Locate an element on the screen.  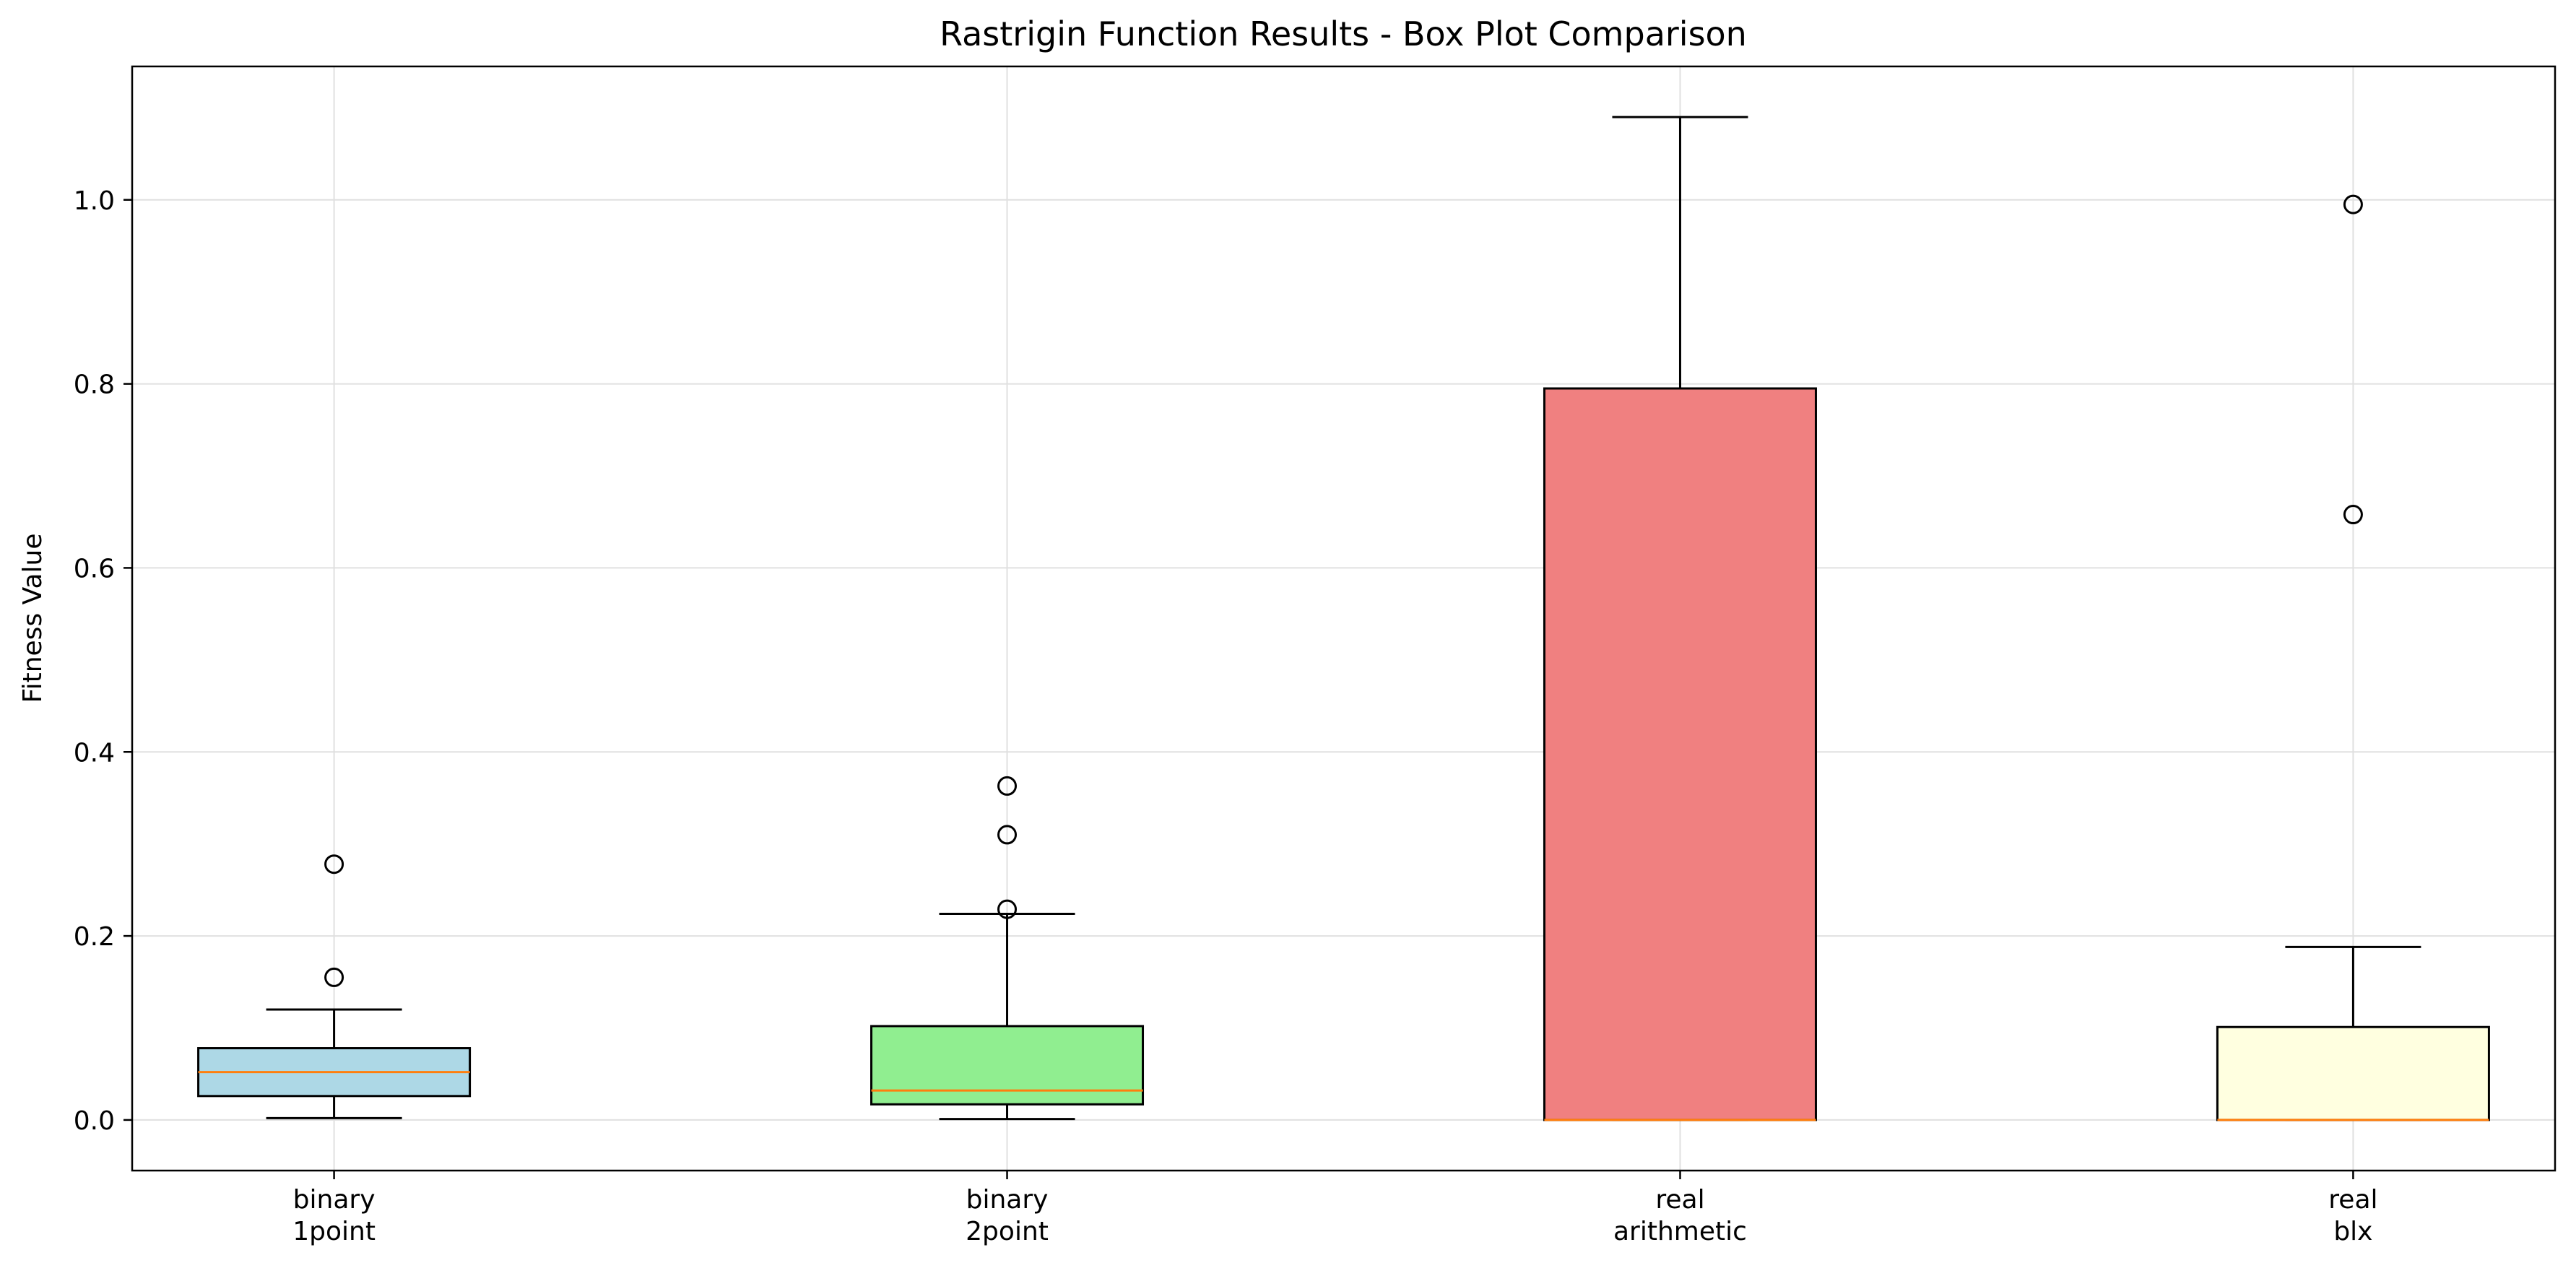
y-axis-label: Fitness Value is located at coordinates (33, 618).